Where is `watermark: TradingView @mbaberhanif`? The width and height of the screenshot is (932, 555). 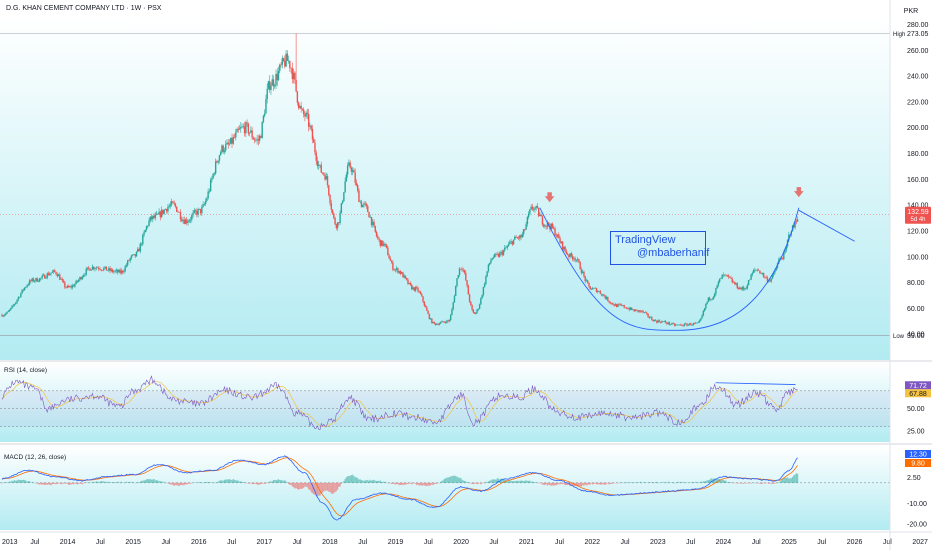
watermark: TradingView @mbaberhanif is located at coordinates (658, 248).